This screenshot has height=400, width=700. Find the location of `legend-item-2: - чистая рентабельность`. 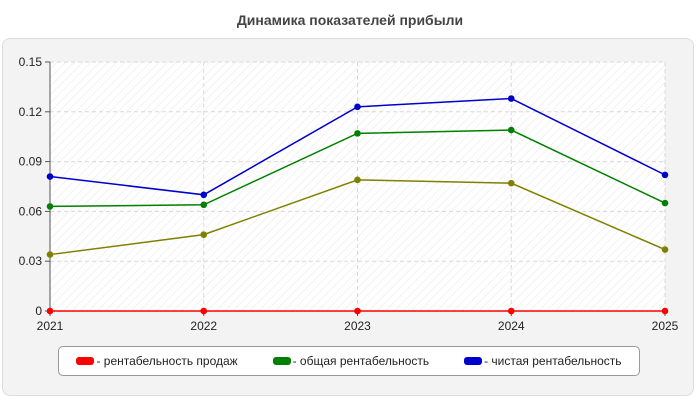

legend-item-2: - чистая рентабельность is located at coordinates (543, 361).